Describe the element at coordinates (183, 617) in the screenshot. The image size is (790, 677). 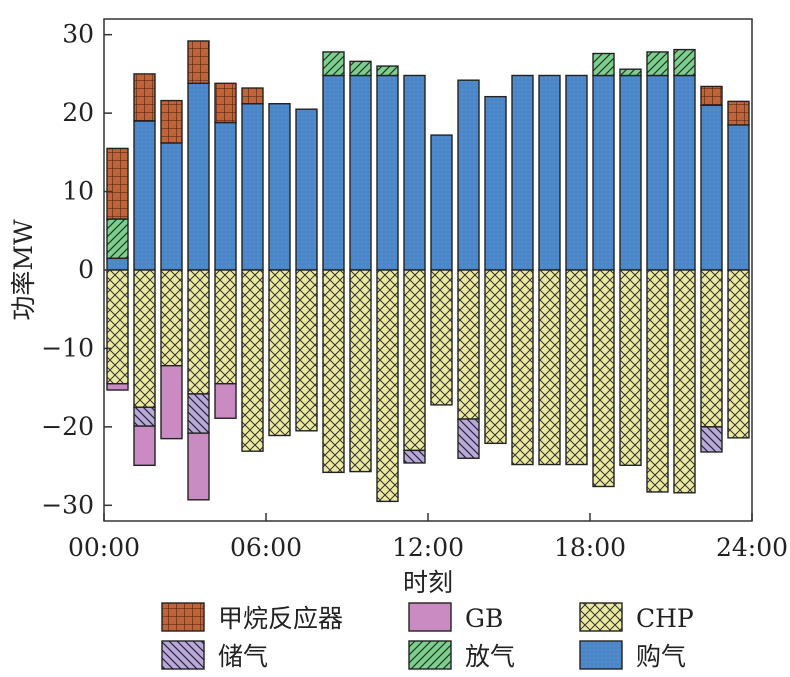
I see `legend-swatch-methane` at that location.